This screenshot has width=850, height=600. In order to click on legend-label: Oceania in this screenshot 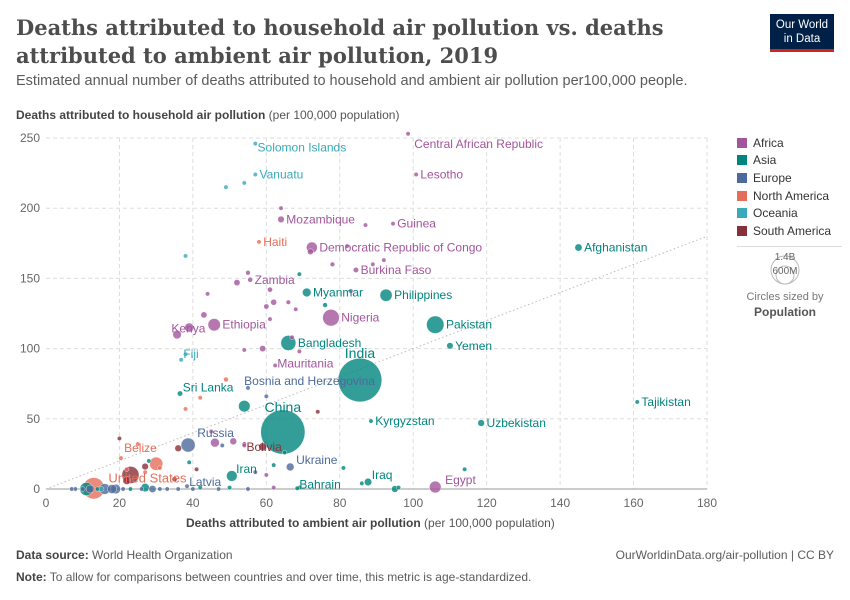, I will do `click(775, 213)`.